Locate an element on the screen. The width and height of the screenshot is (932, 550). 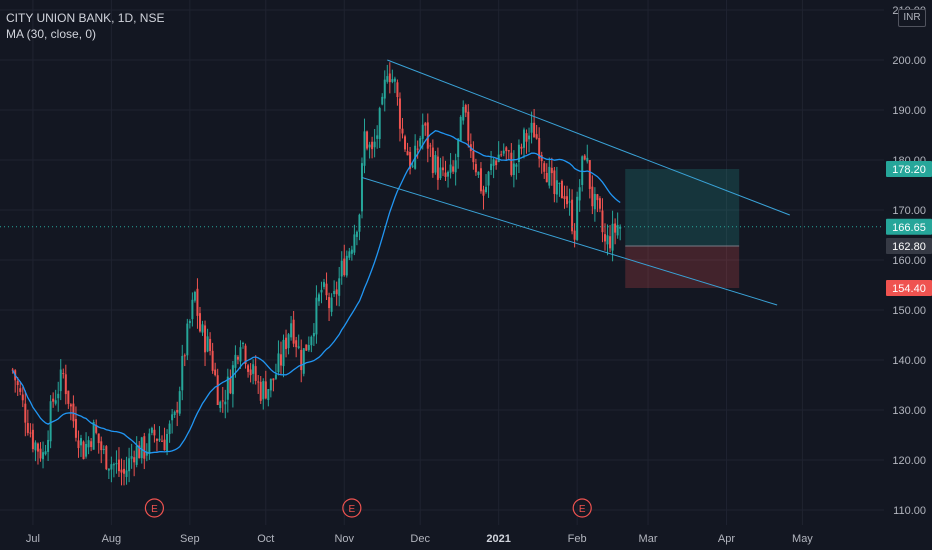
target-price-tag-text: 178.20 is located at coordinates (909, 170).